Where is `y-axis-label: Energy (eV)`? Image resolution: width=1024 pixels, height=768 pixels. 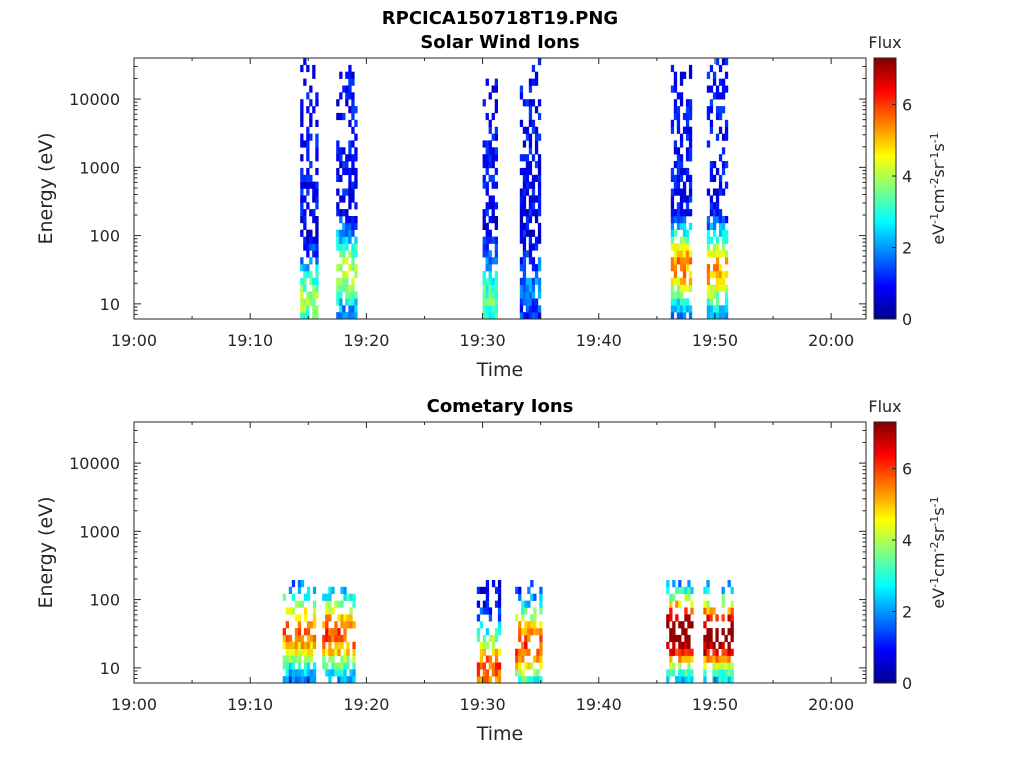 y-axis-label: Energy (eV) is located at coordinates (46, 552).